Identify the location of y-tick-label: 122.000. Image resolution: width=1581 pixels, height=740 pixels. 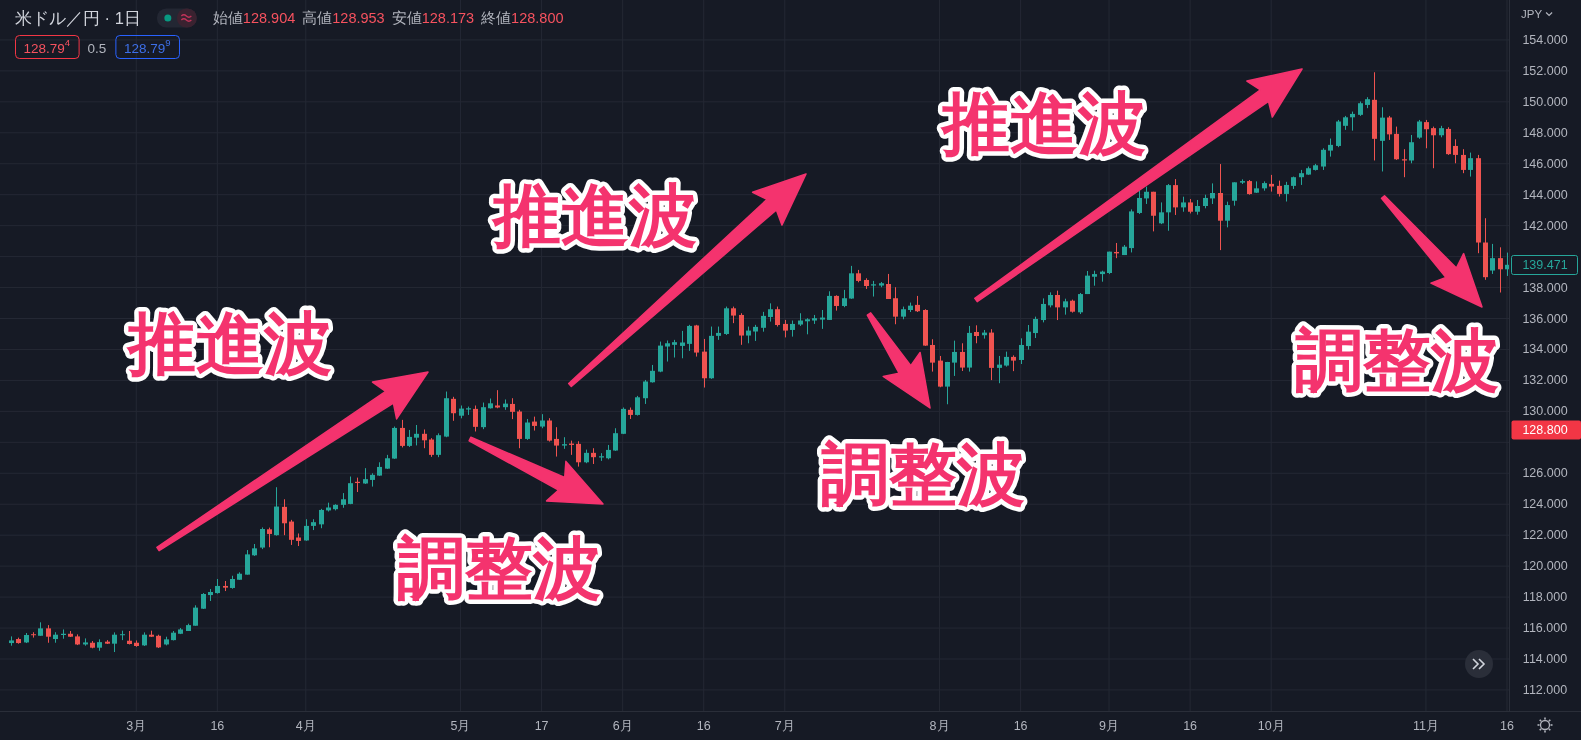
(1545, 535).